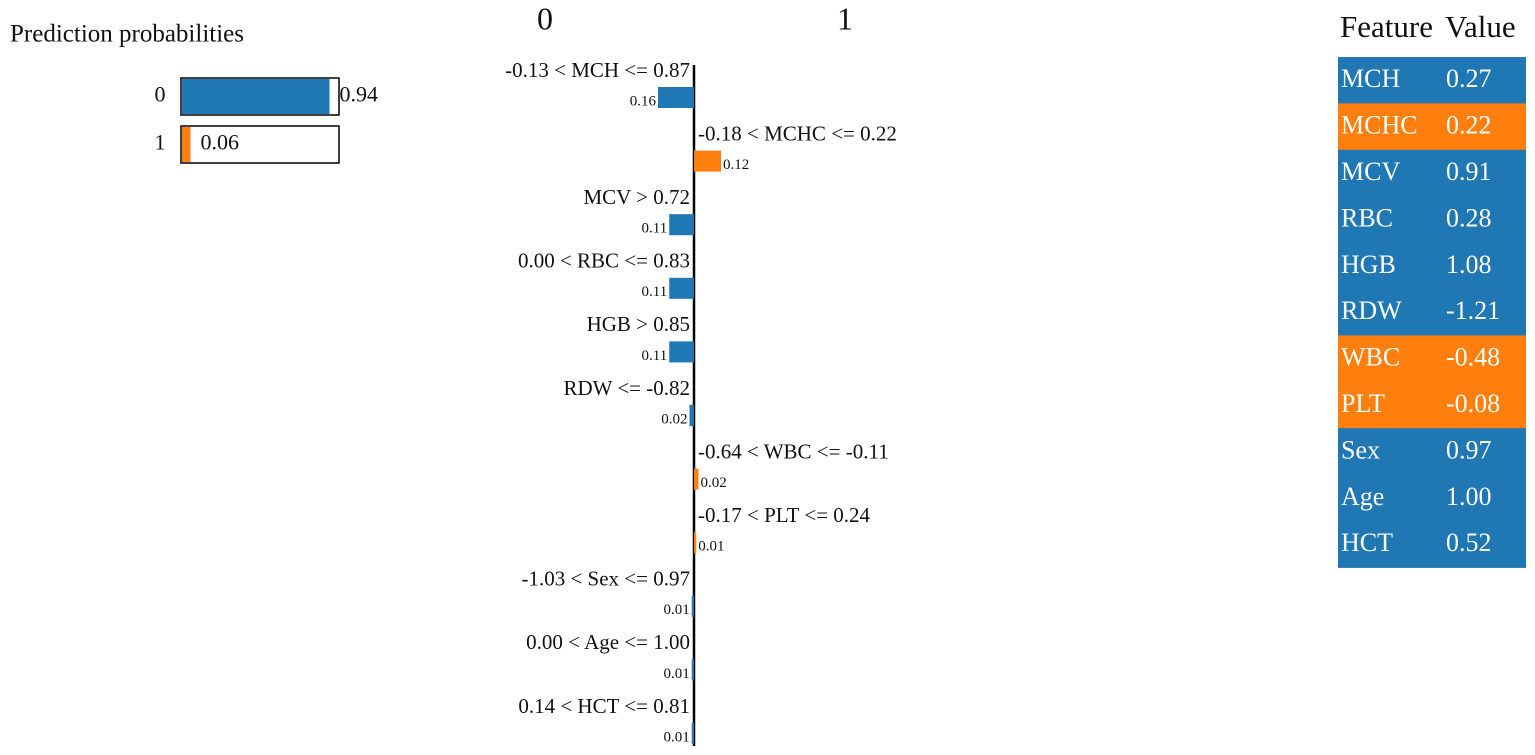 The height and width of the screenshot is (755, 1535). What do you see at coordinates (1473, 310) in the screenshot?
I see `table-cell: -1.21` at bounding box center [1473, 310].